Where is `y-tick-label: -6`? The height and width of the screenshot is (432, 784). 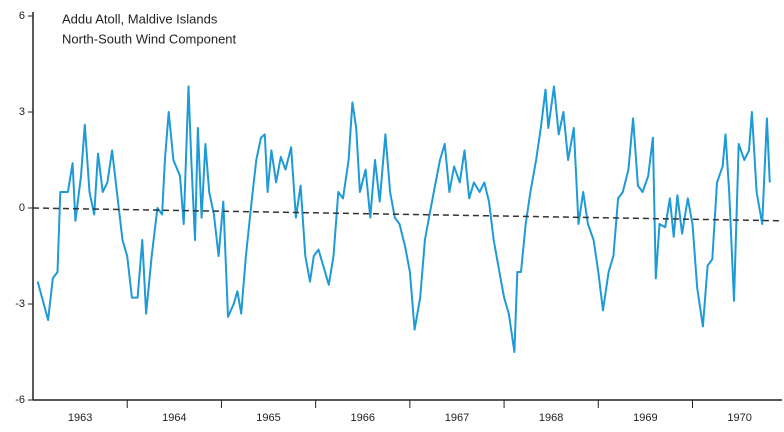
y-tick-label: -6 is located at coordinates (20, 400).